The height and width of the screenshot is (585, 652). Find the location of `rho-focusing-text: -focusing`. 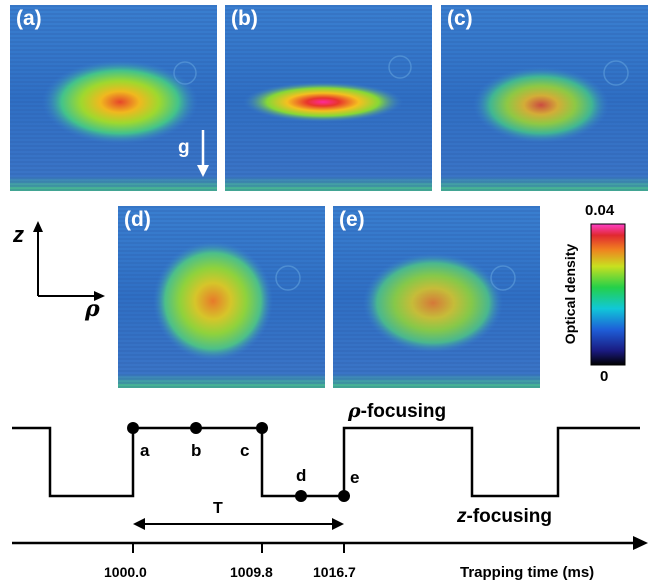

rho-focusing-text: -focusing is located at coordinates (403, 411).